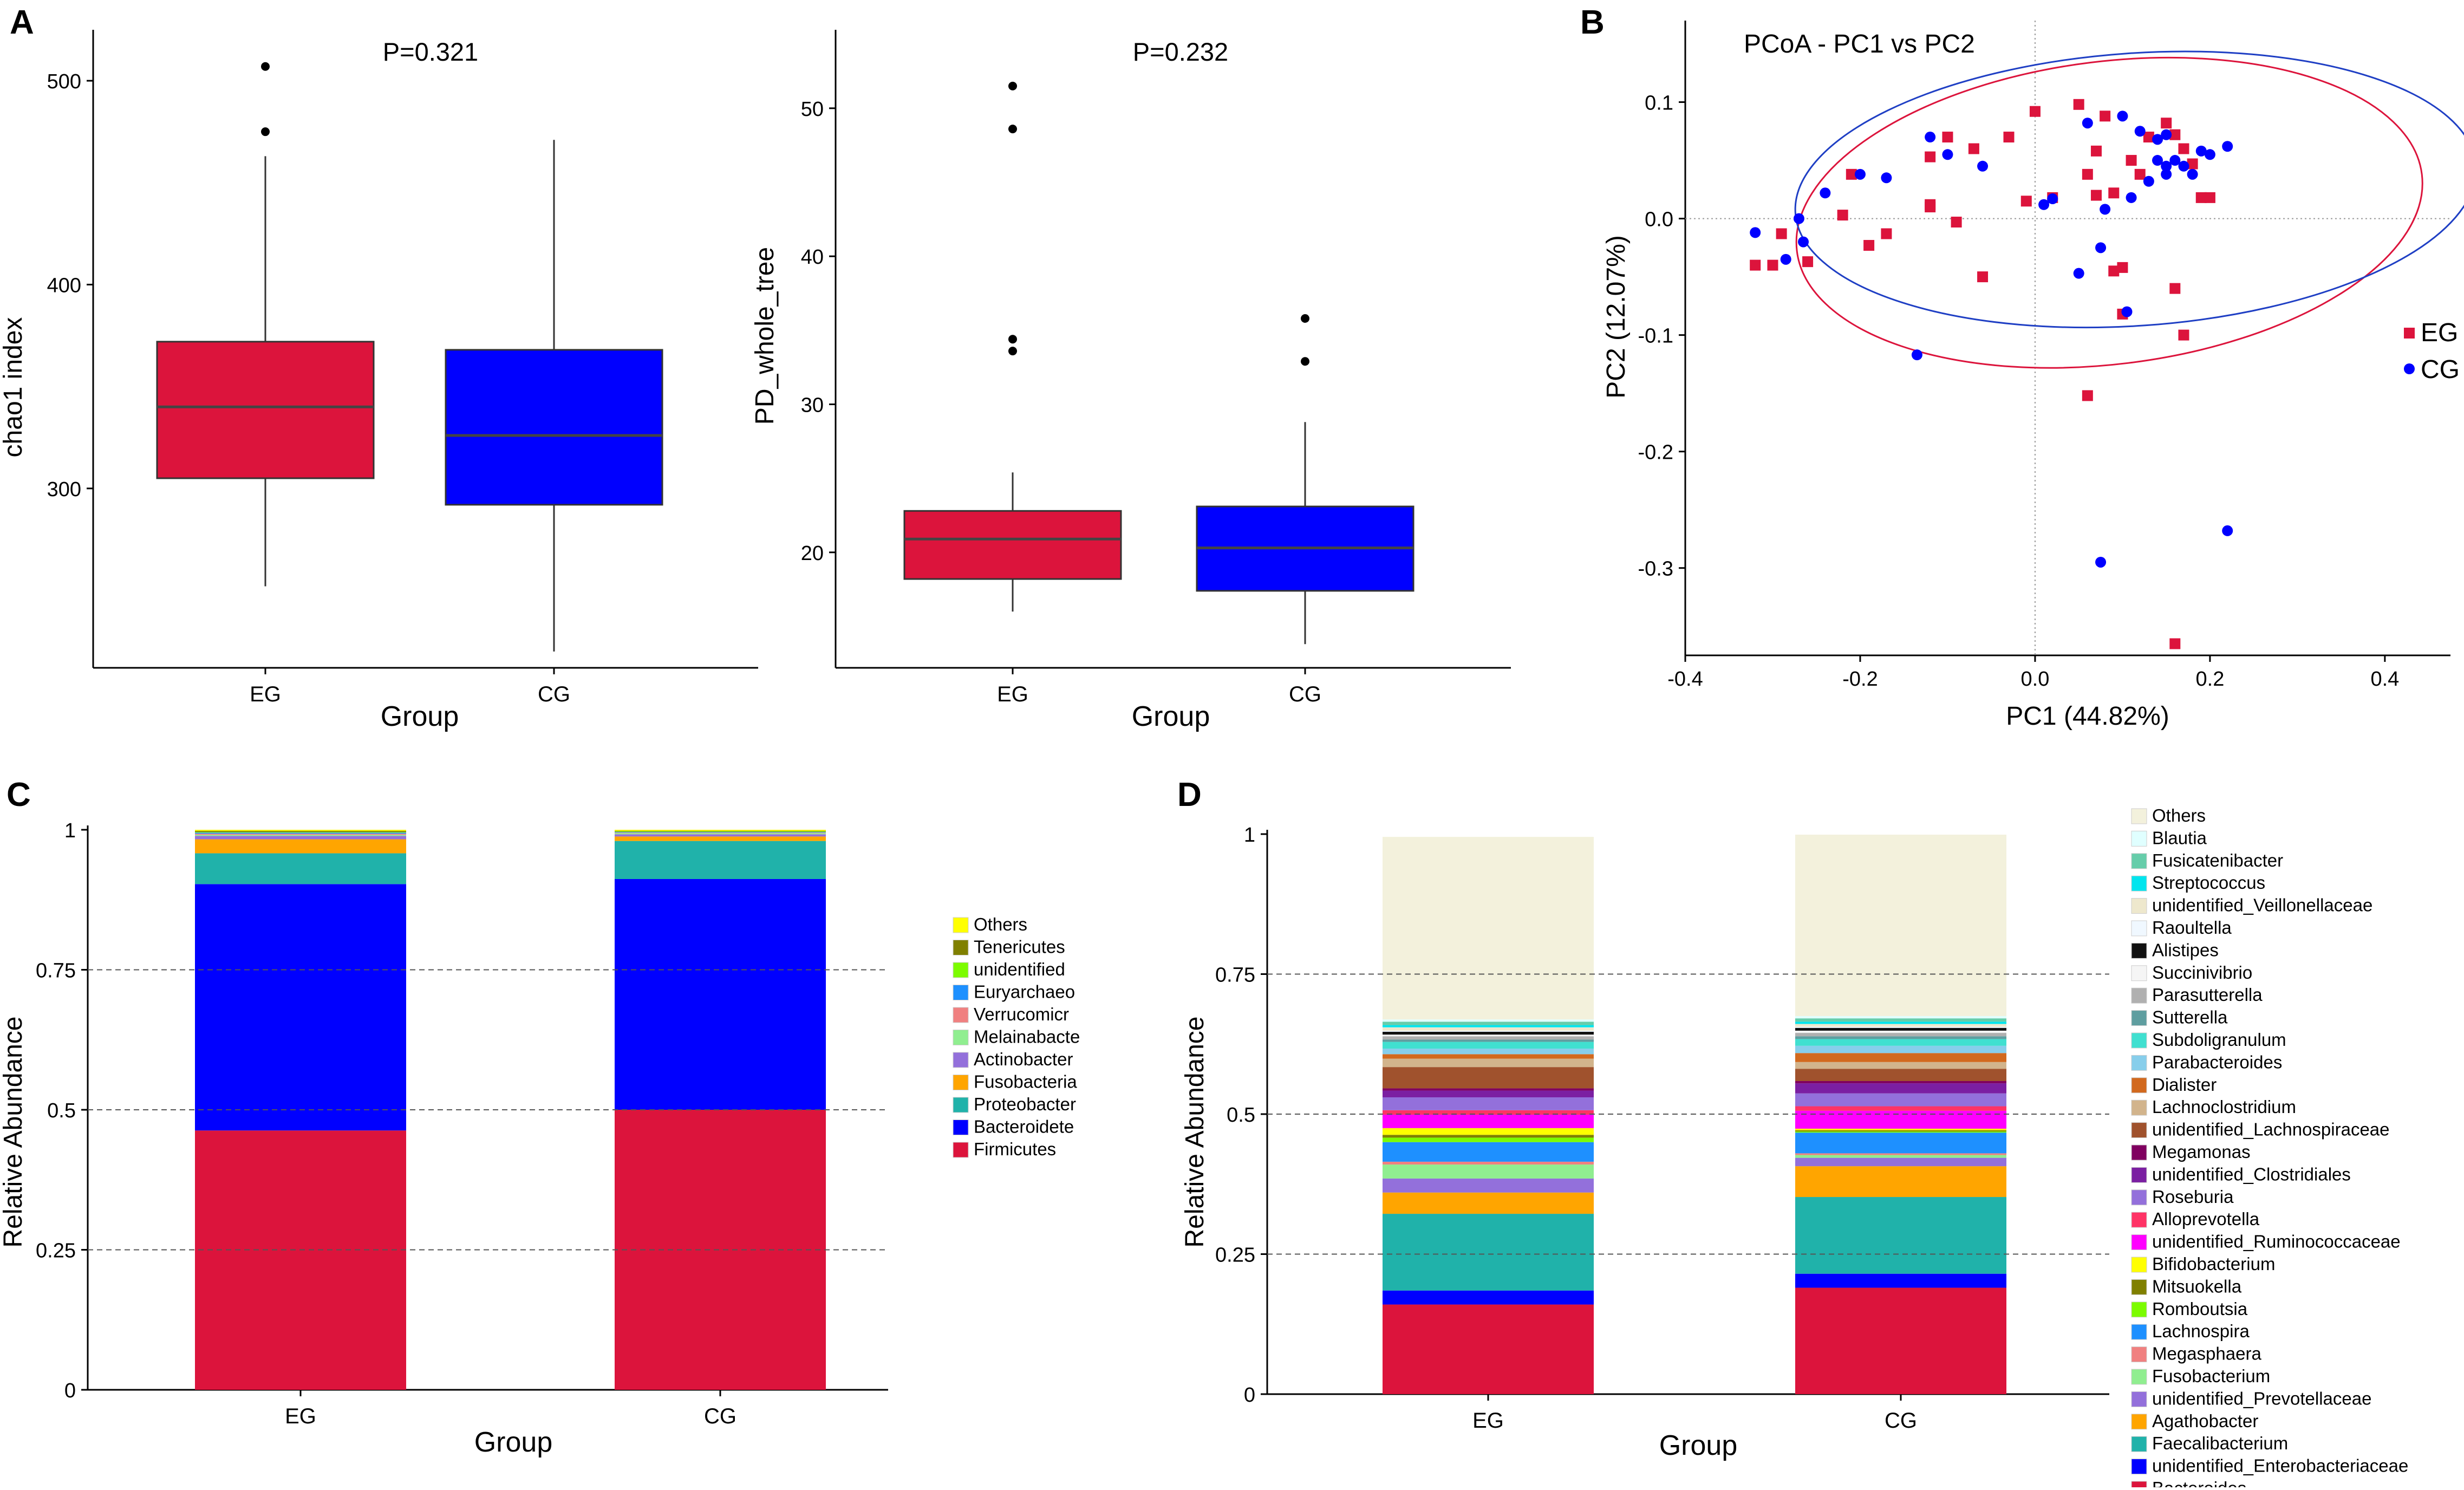 Image resolution: width=2464 pixels, height=1490 pixels. I want to click on legend-cg-marker, so click(2409, 368).